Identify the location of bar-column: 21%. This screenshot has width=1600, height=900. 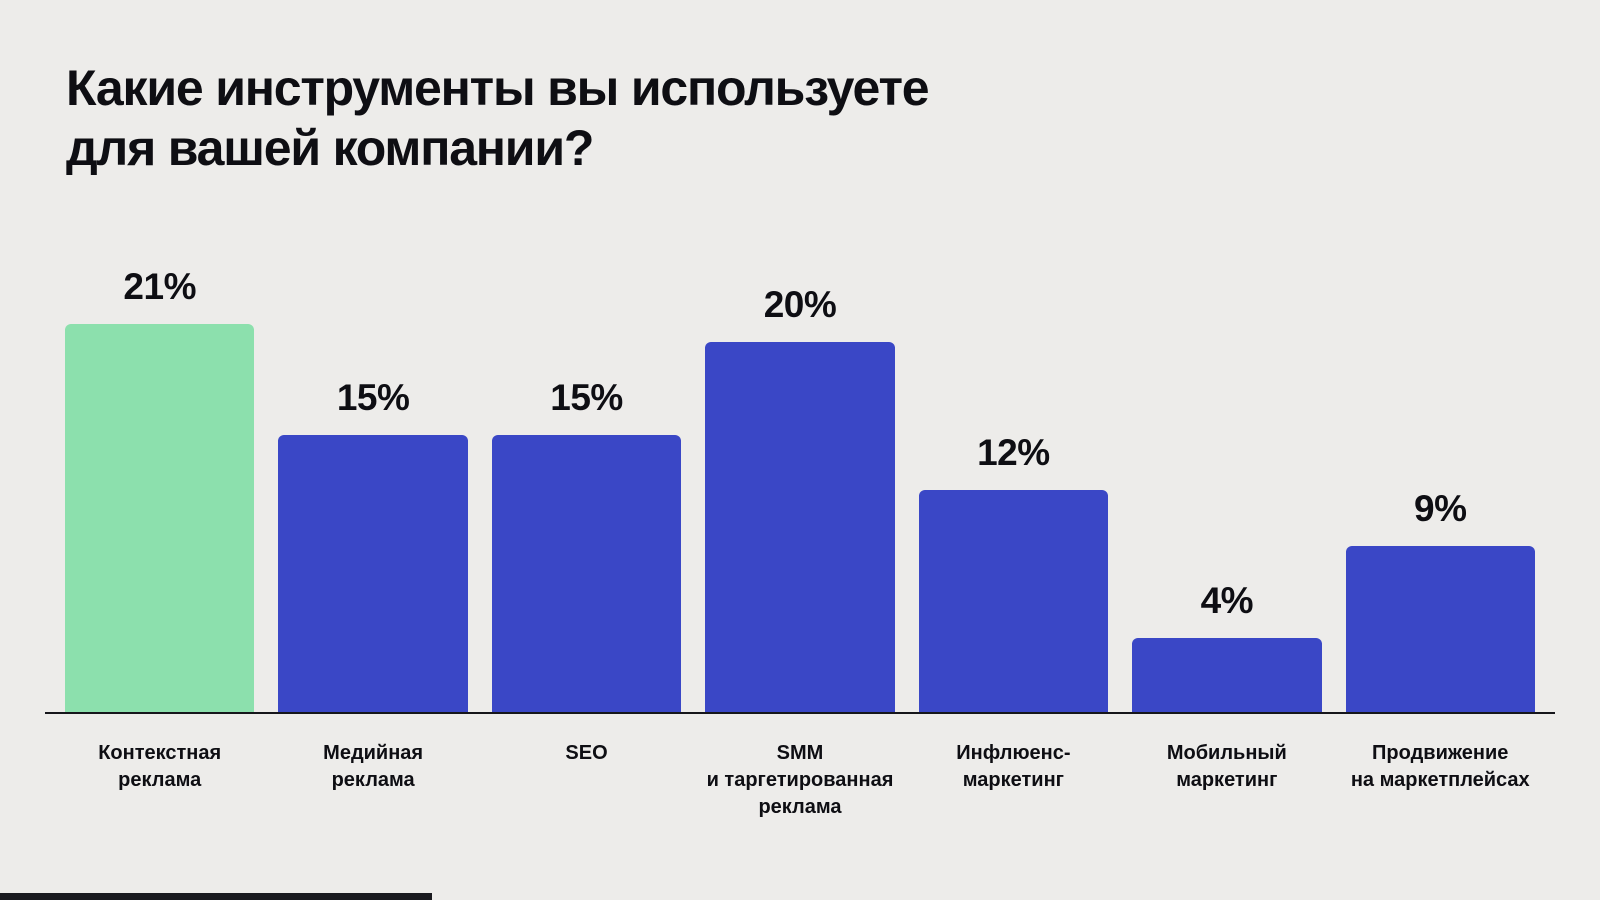
(160, 489).